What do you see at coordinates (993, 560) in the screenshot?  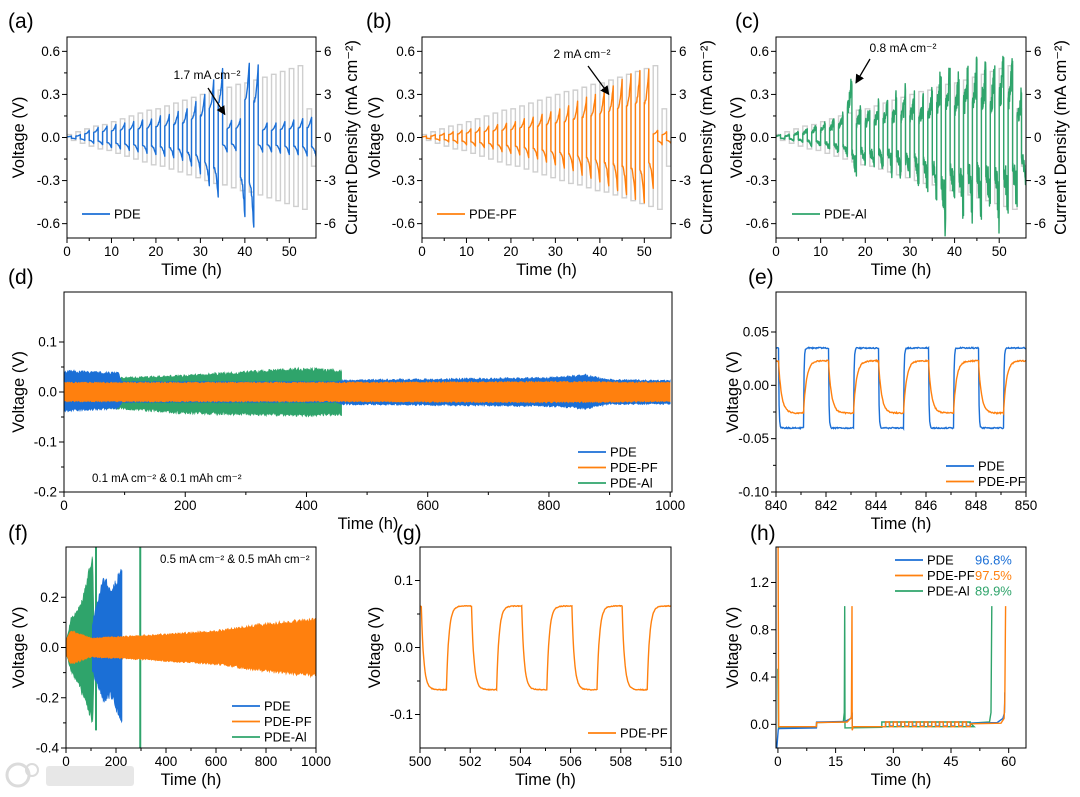 I see `coulombic-efficiency-value: 96.8%` at bounding box center [993, 560].